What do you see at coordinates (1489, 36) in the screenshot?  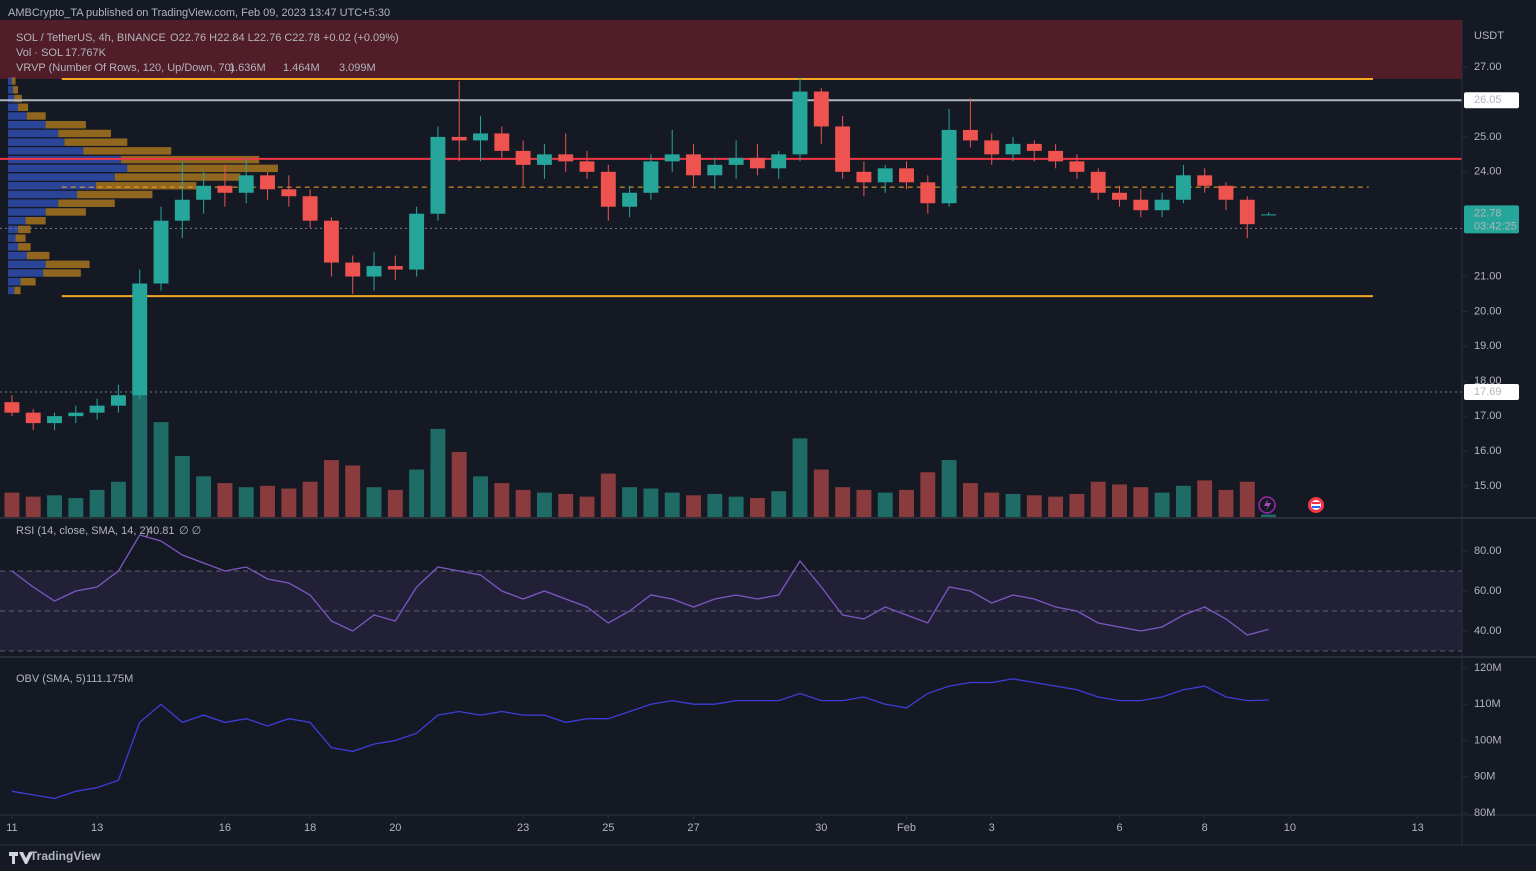 I see `price-axis-title: USDT` at bounding box center [1489, 36].